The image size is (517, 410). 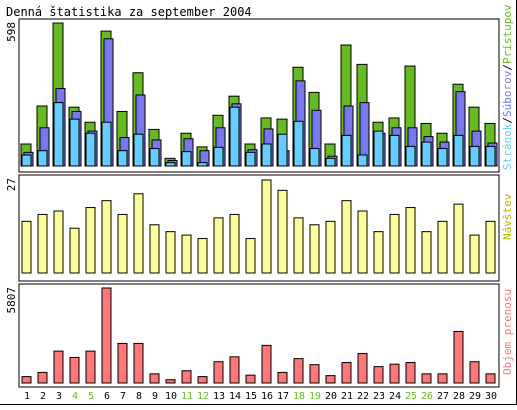 What do you see at coordinates (507, 146) in the screenshot?
I see `legend-pages: Stránok` at bounding box center [507, 146].